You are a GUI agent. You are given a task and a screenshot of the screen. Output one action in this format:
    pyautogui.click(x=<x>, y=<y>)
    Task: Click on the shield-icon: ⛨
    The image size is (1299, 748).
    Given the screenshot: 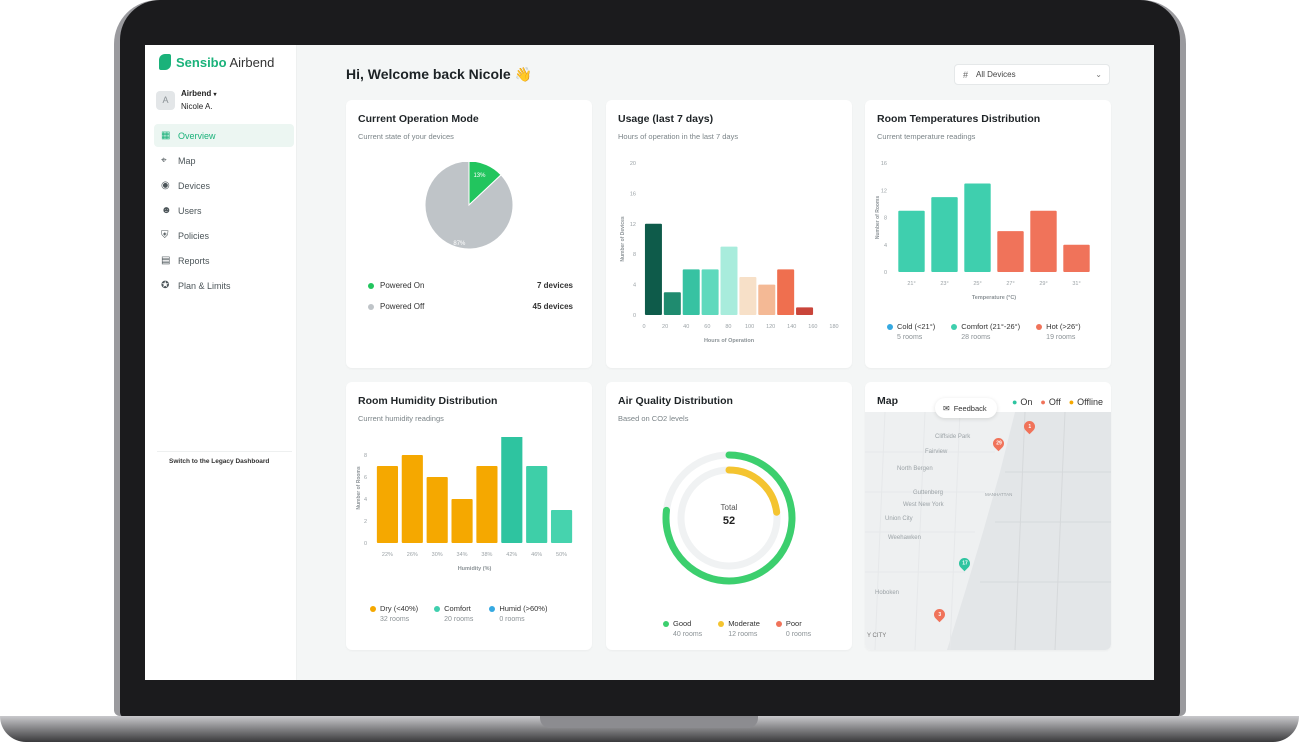 What is the action you would take?
    pyautogui.click(x=165, y=235)
    